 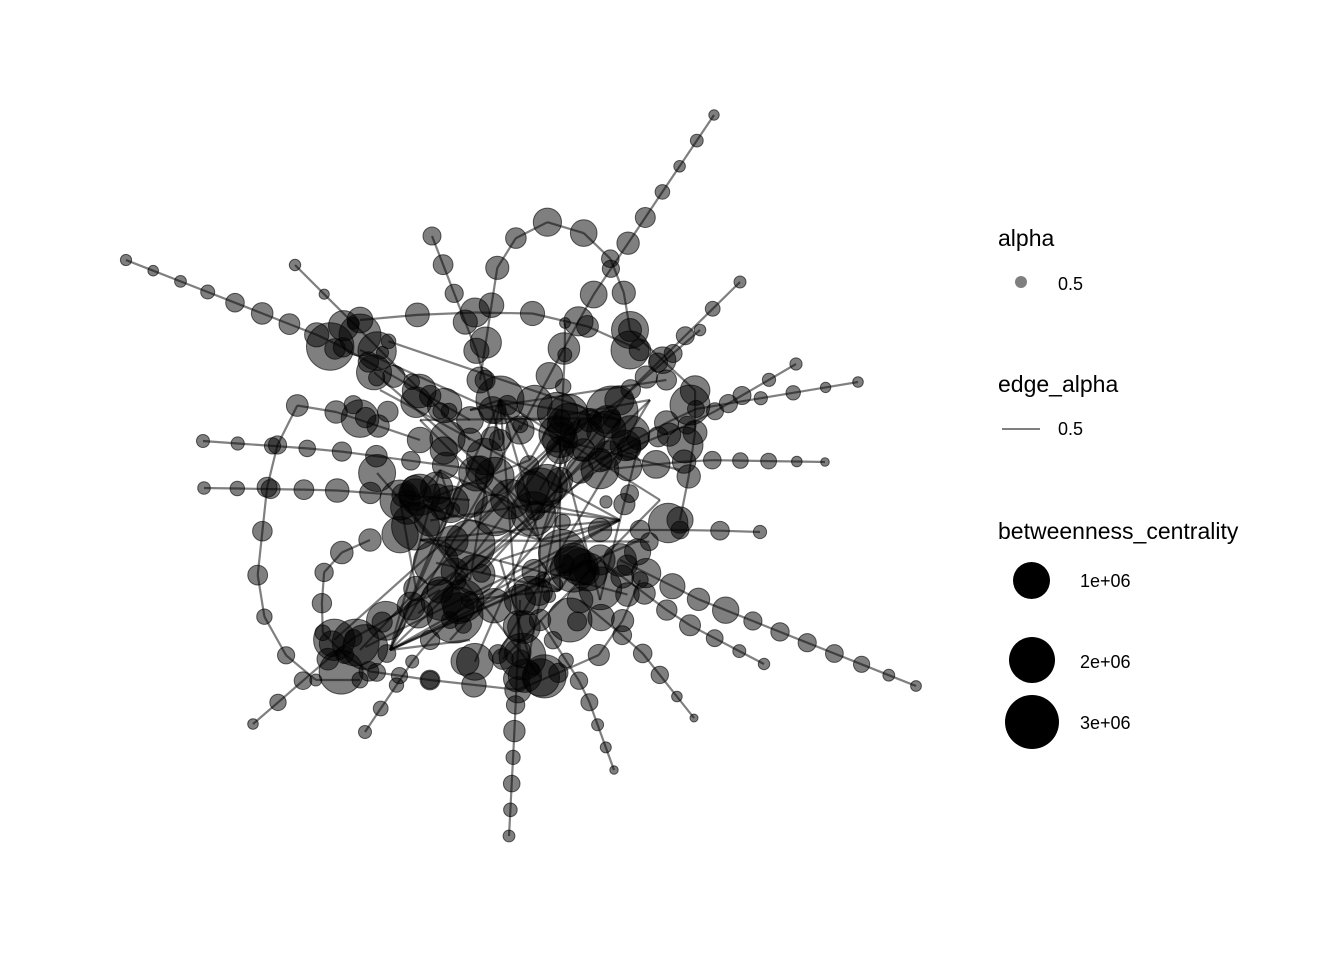 I want to click on legend-alpha-key: 0.5, so click(x=1040, y=283).